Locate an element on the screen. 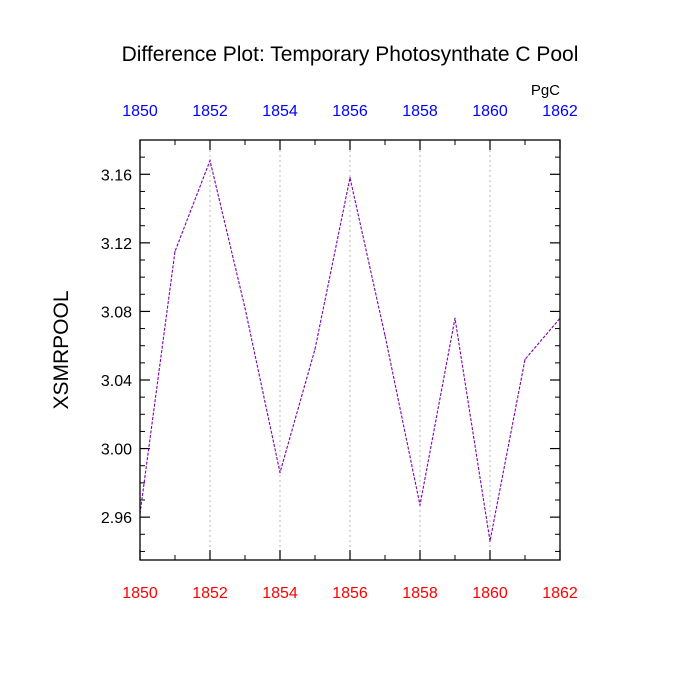 This screenshot has width=700, height=700. x-tick-label-bottom-6: 1862 is located at coordinates (560, 593).